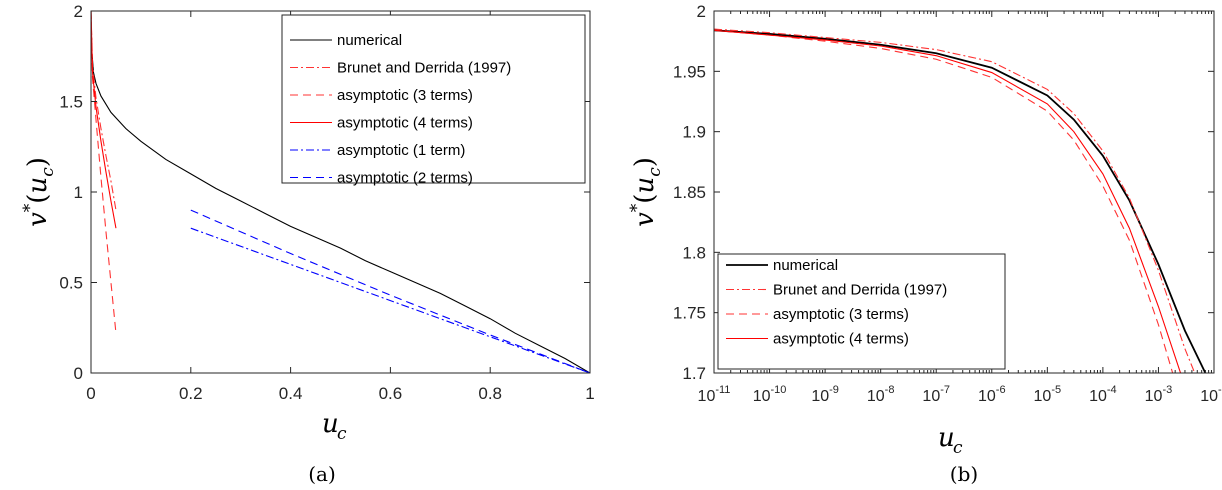 The height and width of the screenshot is (490, 1222). I want to click on x-tick-label: 0.2, so click(191, 393).